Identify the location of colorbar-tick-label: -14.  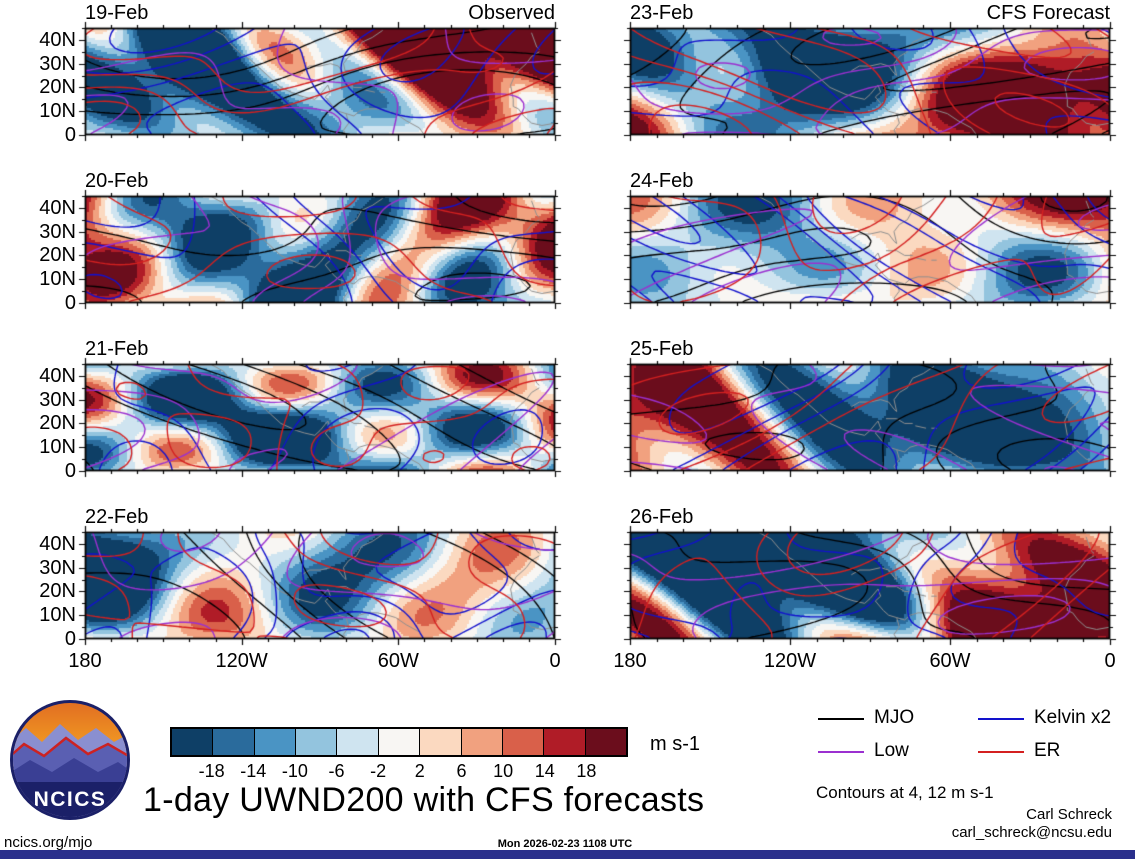
(253, 771).